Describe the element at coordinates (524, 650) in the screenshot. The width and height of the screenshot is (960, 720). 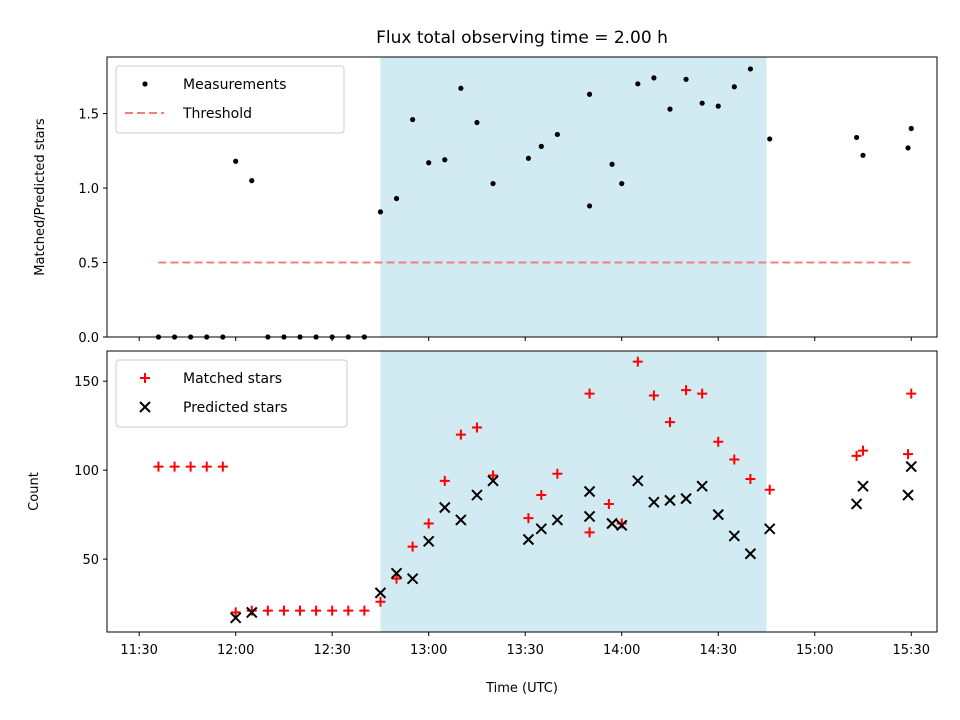
I see `x-tick-label: 13:30` at that location.